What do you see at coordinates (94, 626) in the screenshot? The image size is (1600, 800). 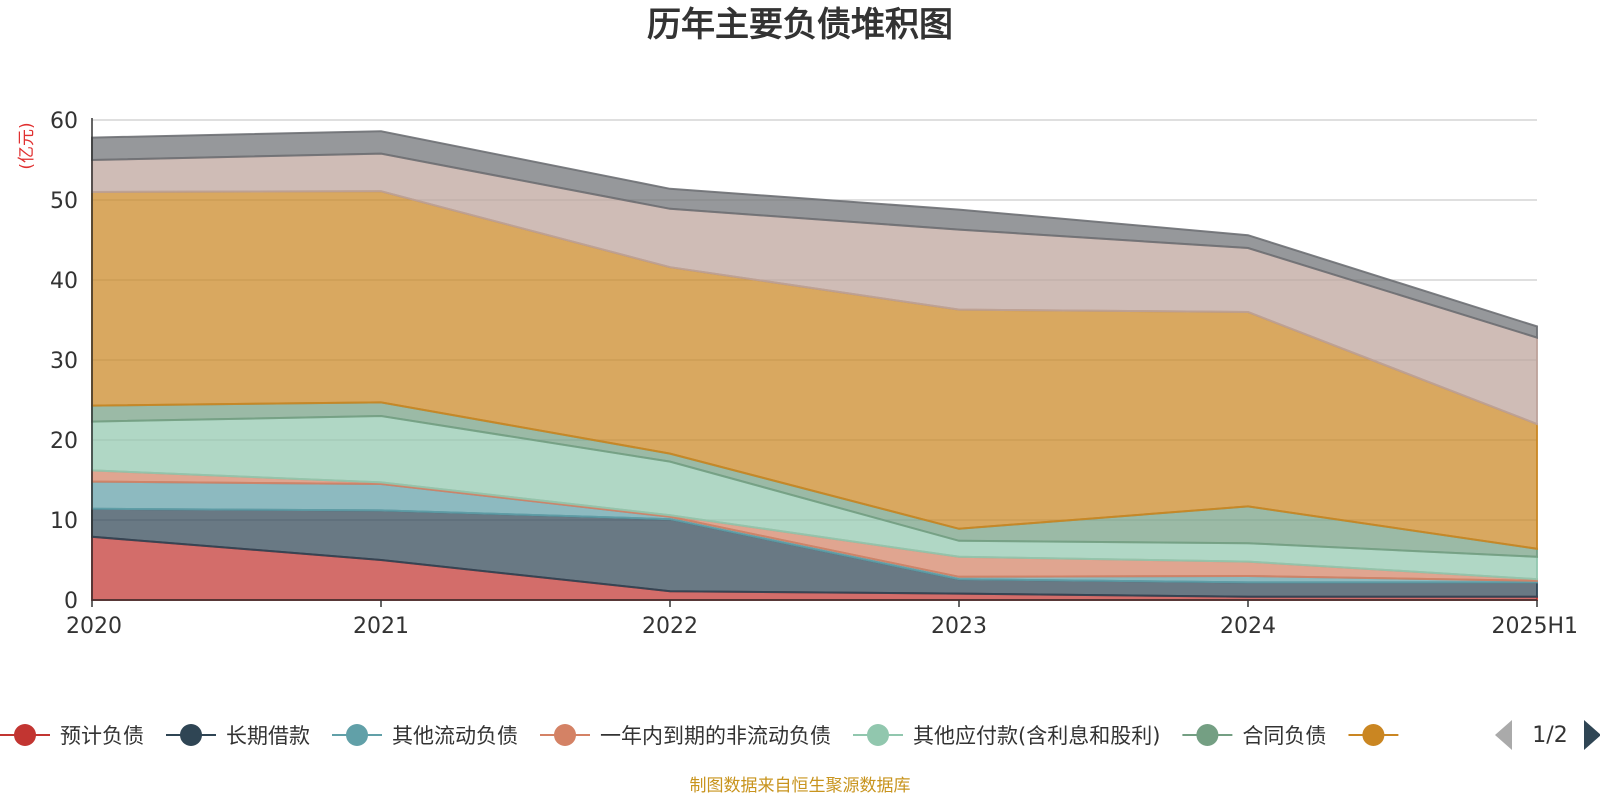 I see `x-tick-label: 2020` at bounding box center [94, 626].